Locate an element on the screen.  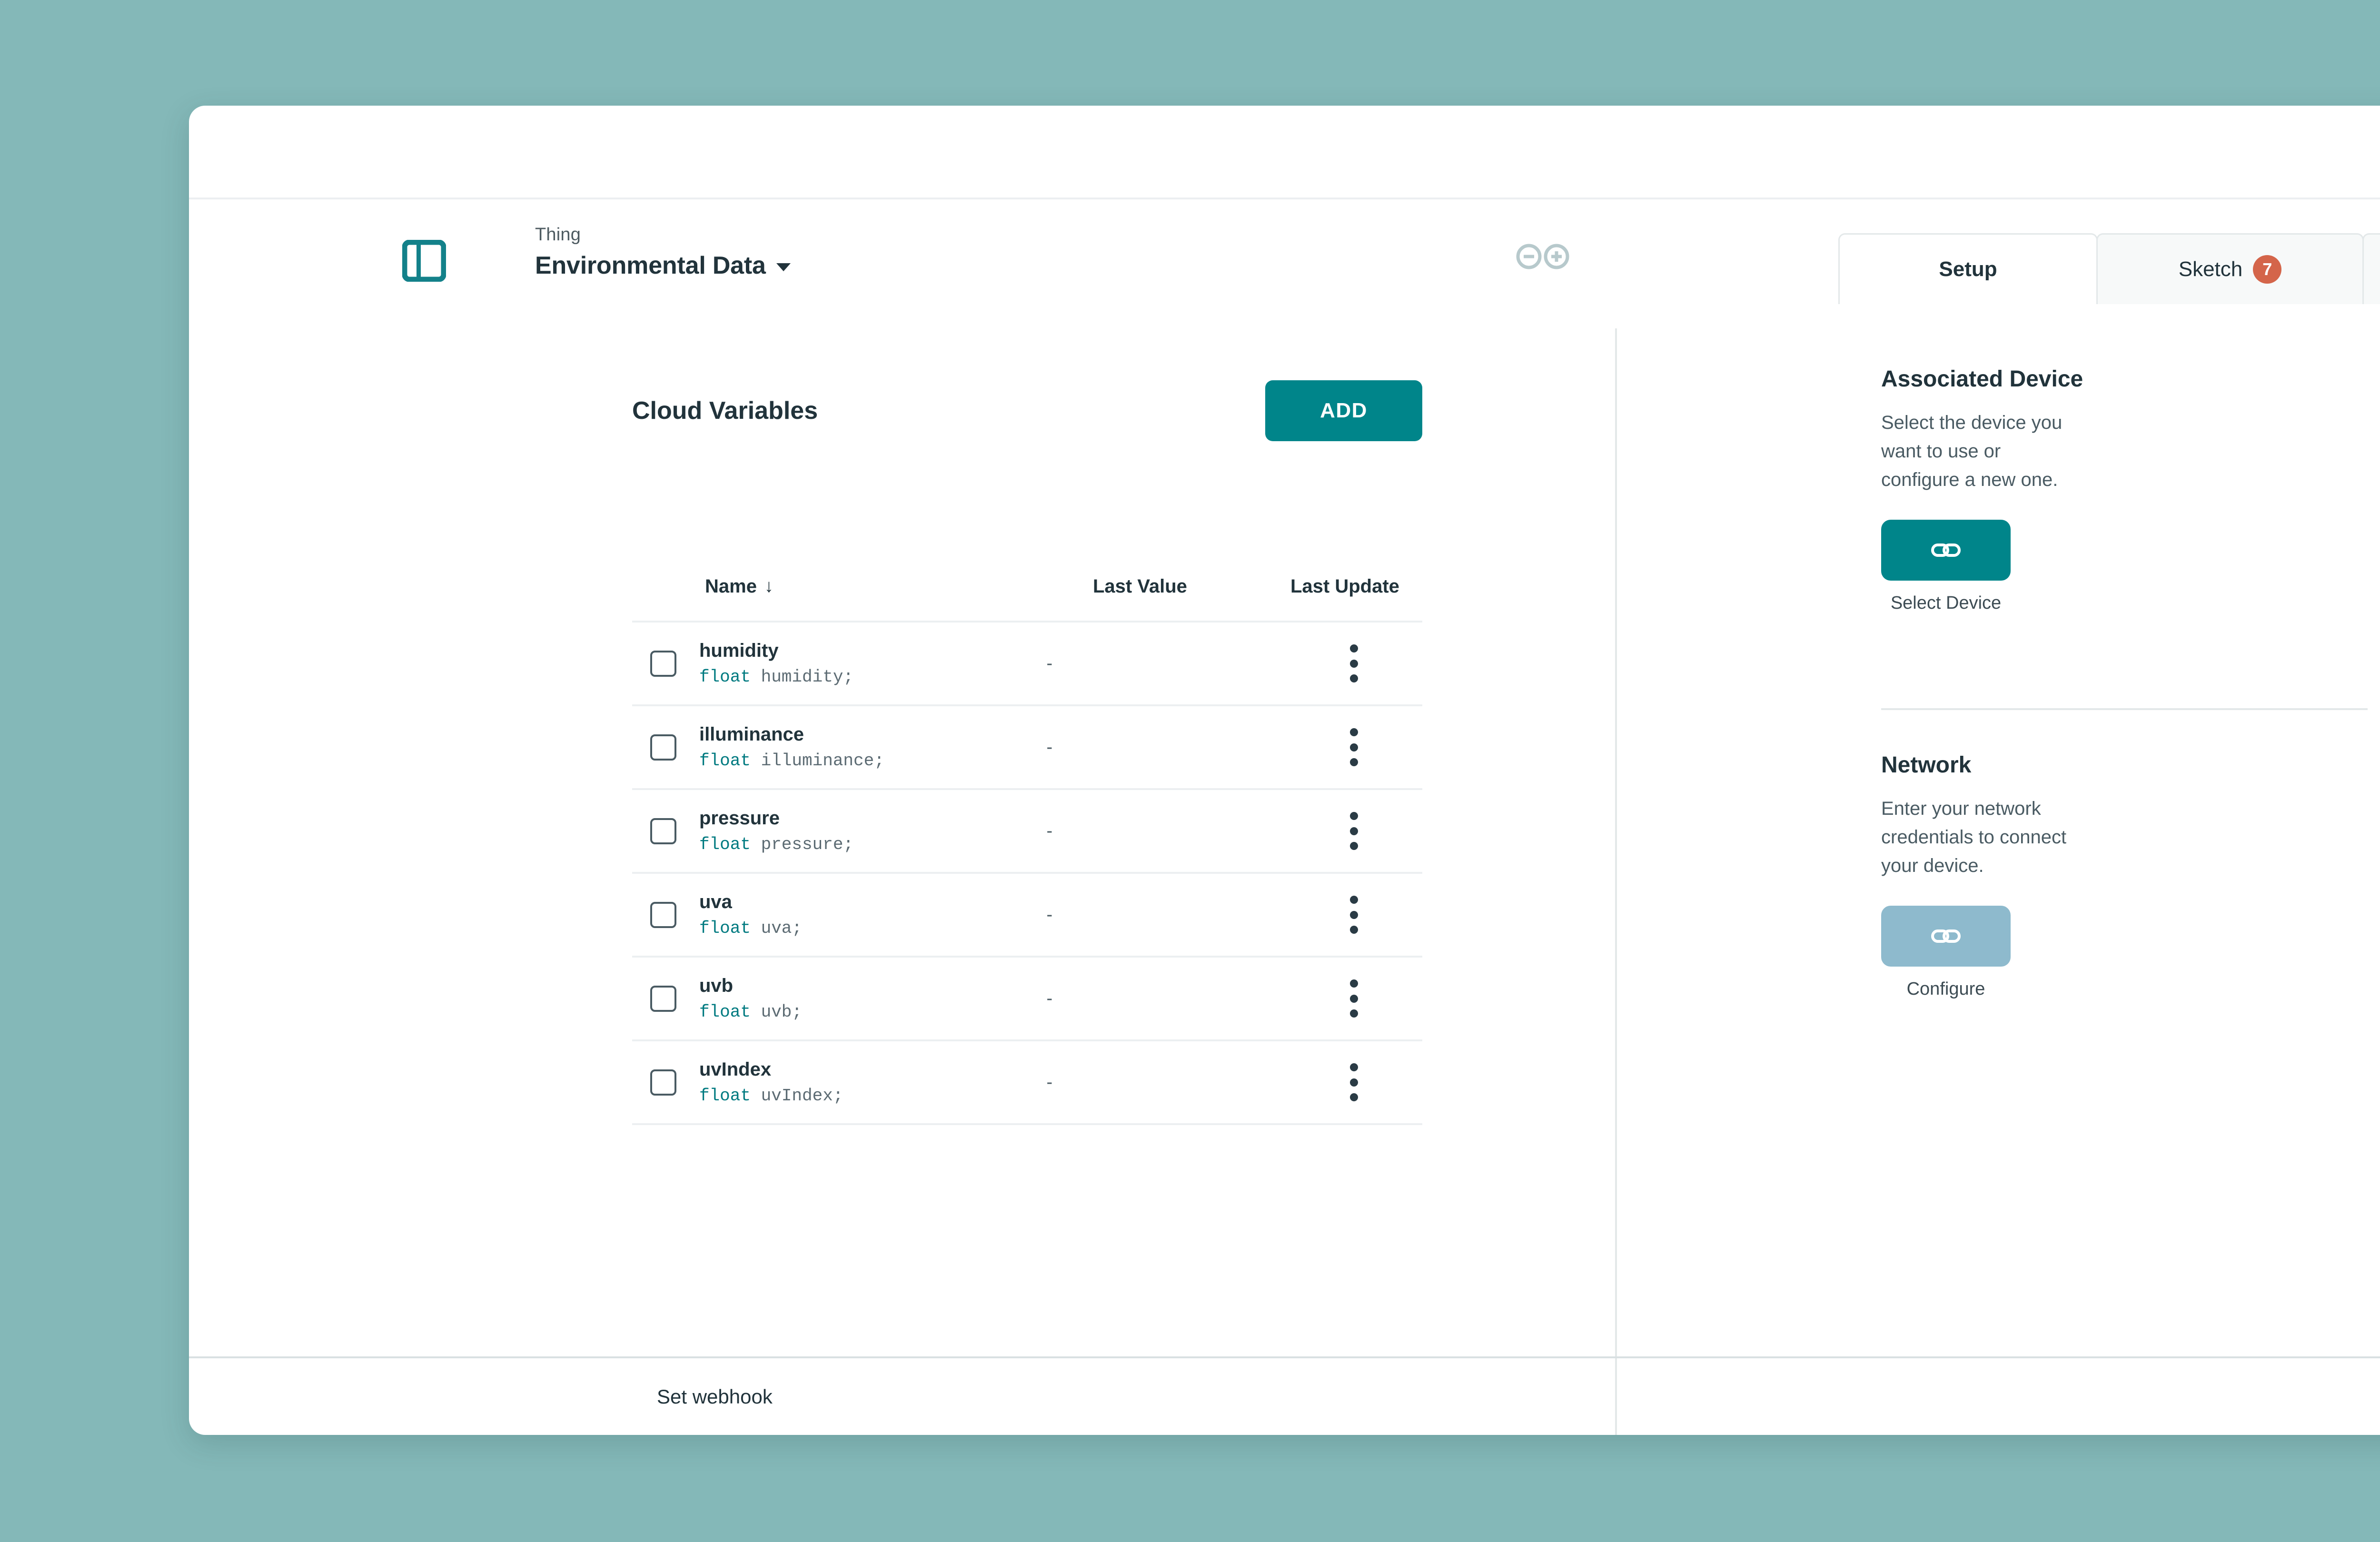
variable-name: uvb is located at coordinates (716, 986).